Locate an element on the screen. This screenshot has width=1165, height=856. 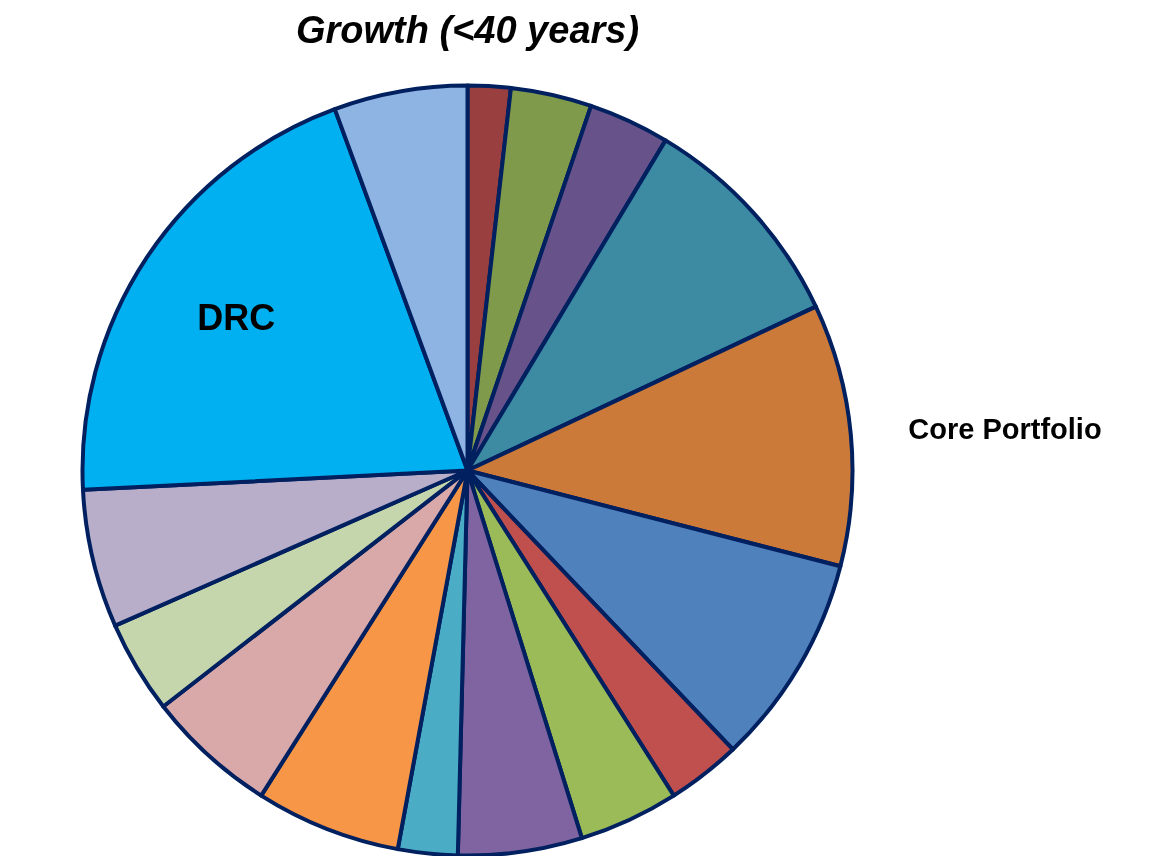
slice-label: Core Portfolio is located at coordinates (1005, 428).